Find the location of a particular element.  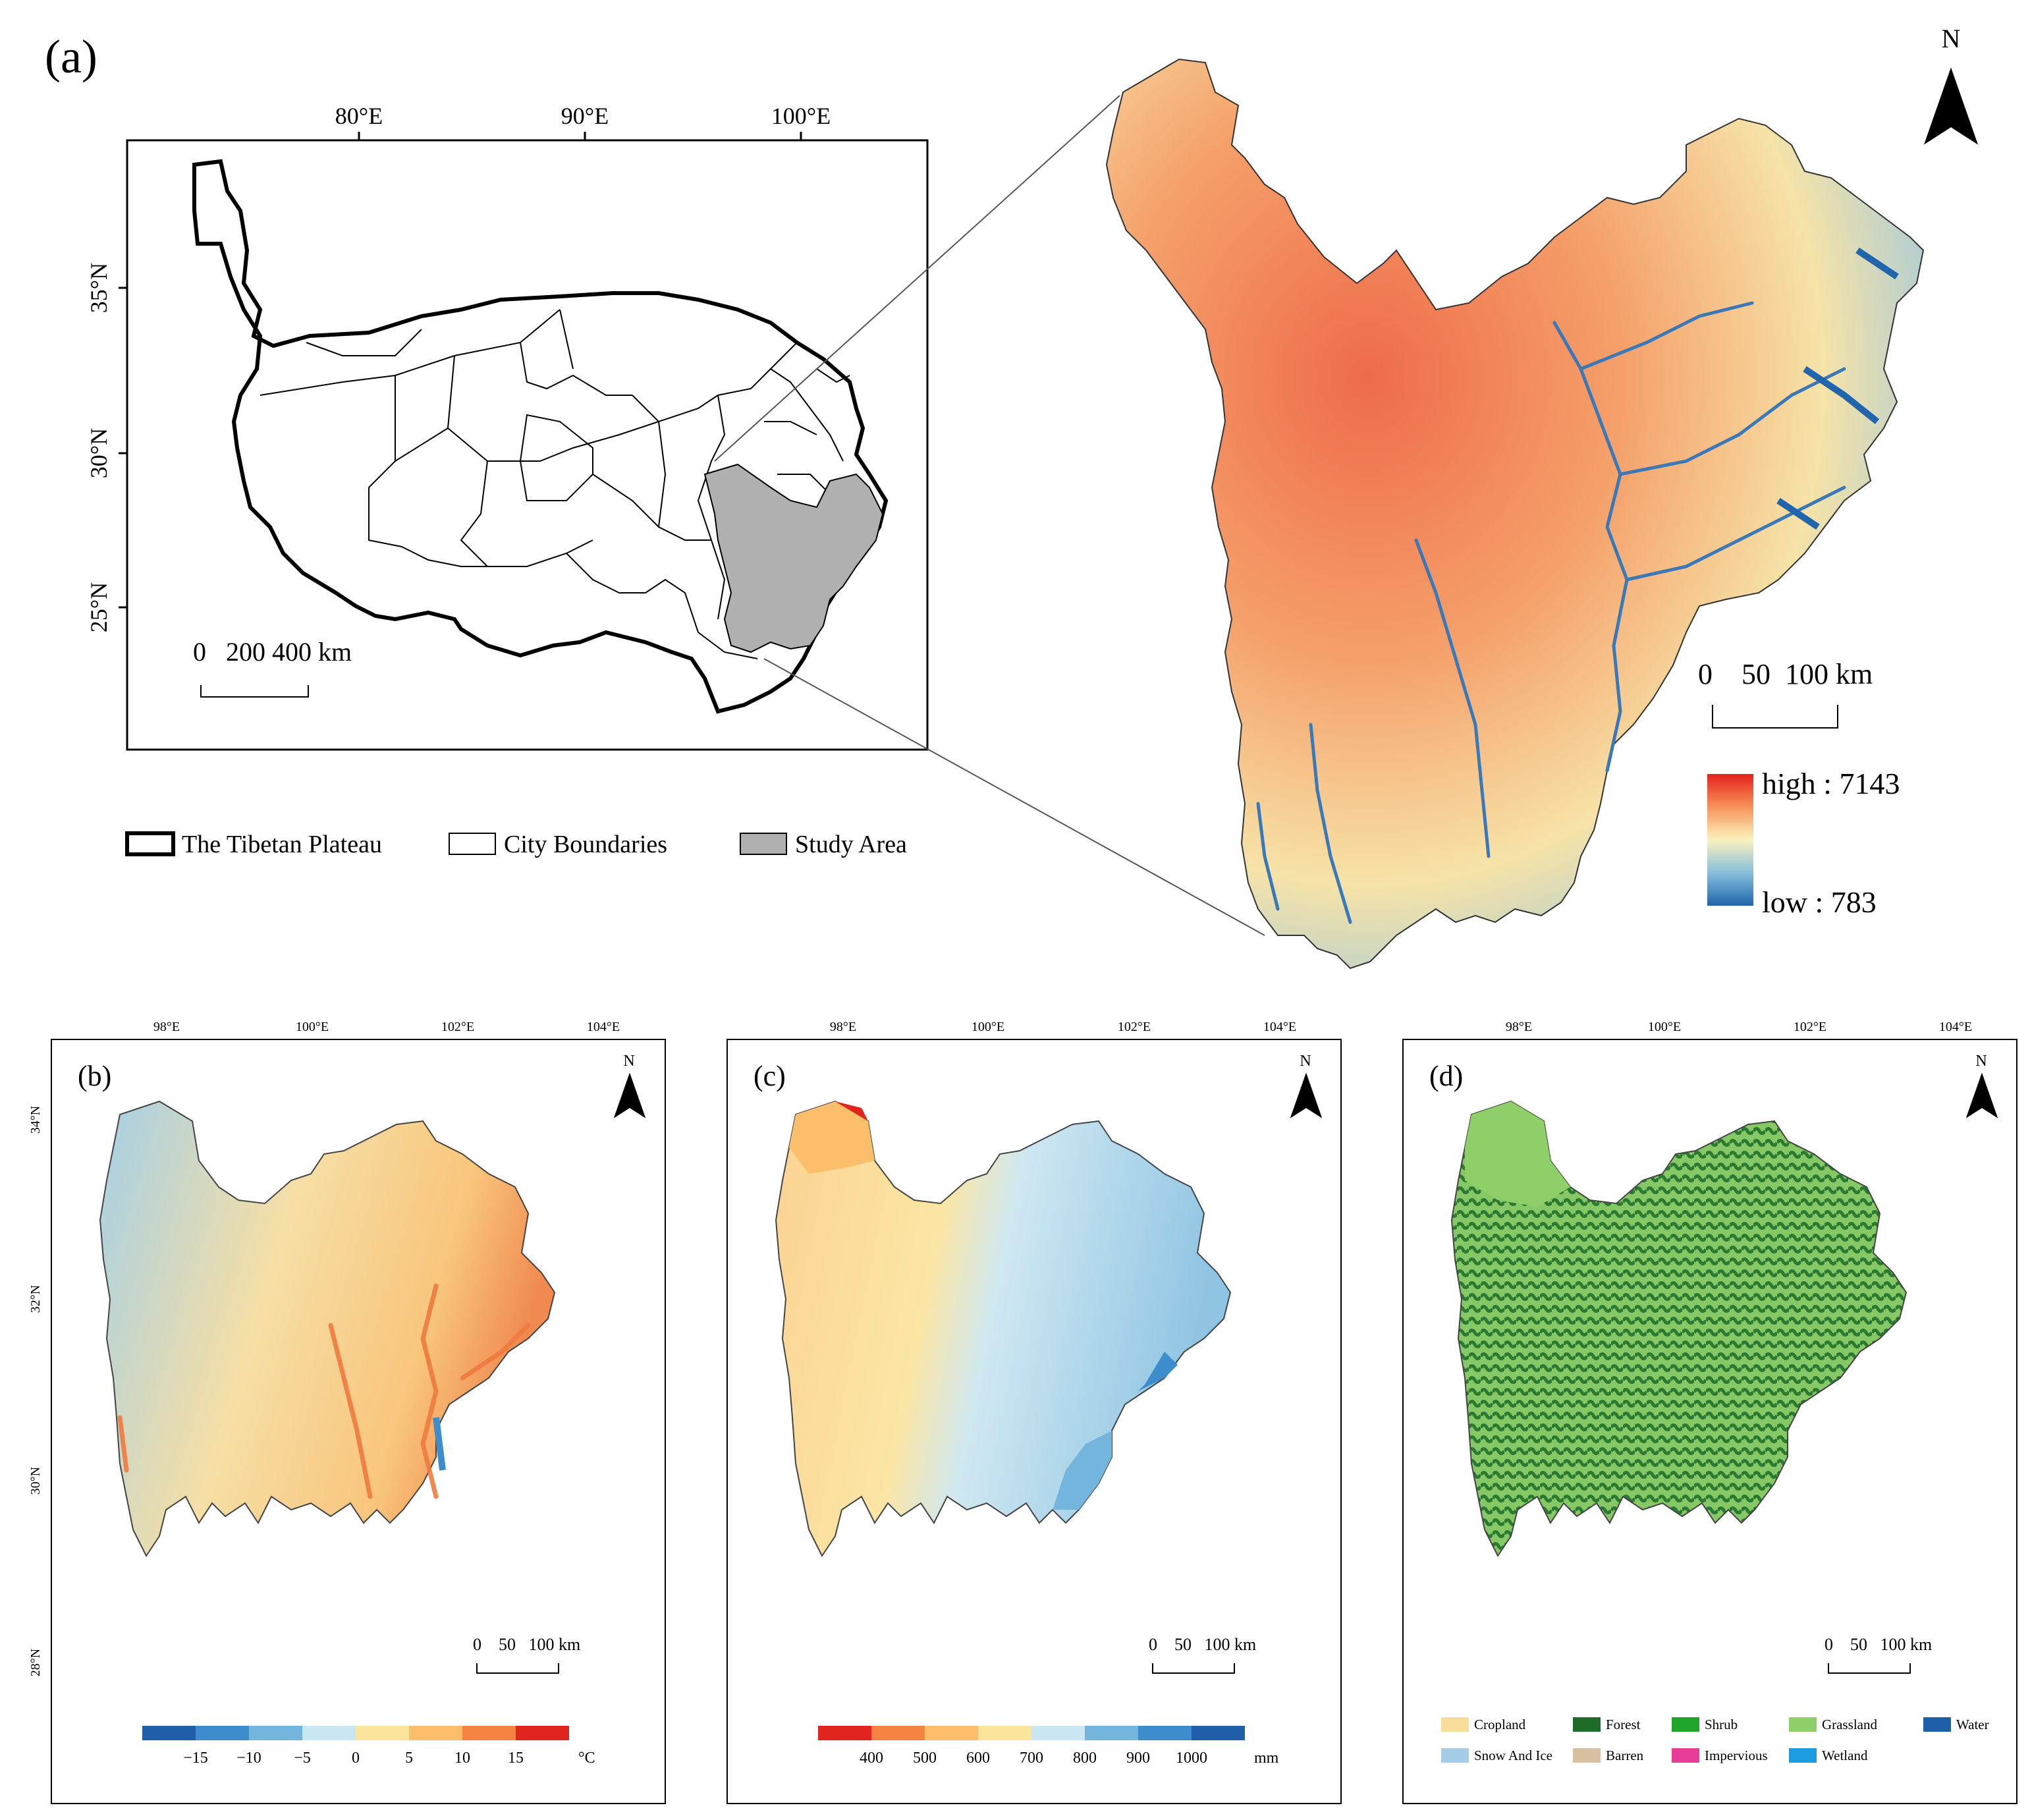

legend-class-label: Grassland is located at coordinates (1849, 1724).